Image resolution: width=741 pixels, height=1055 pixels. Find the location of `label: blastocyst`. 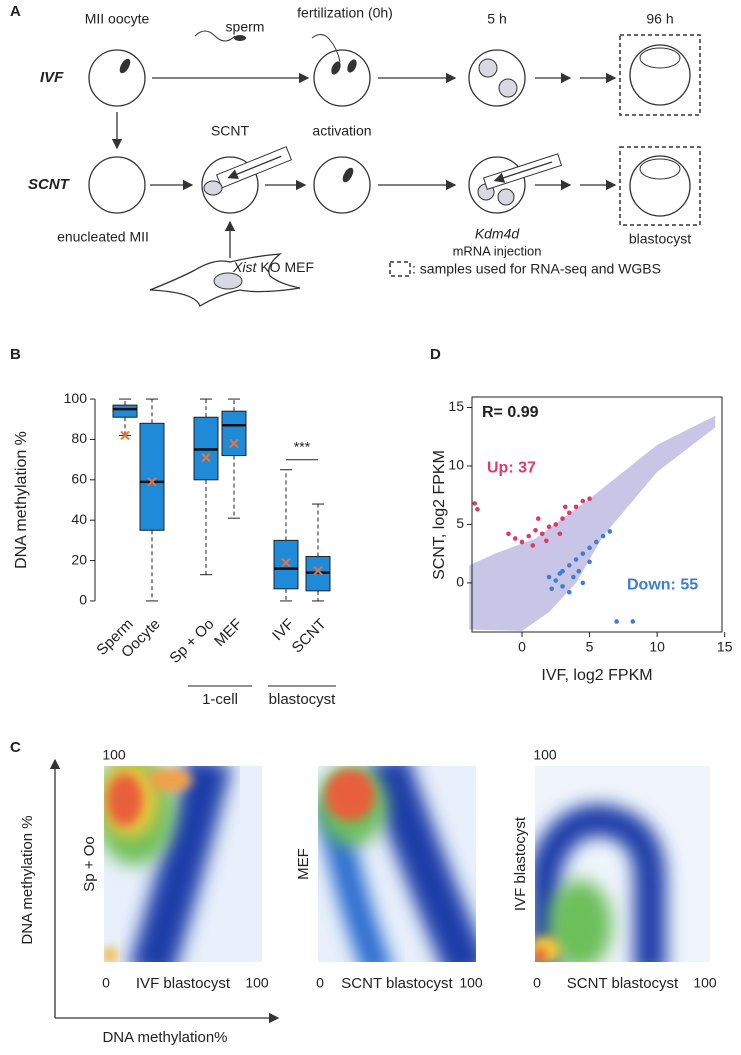

label: blastocyst is located at coordinates (660, 239).